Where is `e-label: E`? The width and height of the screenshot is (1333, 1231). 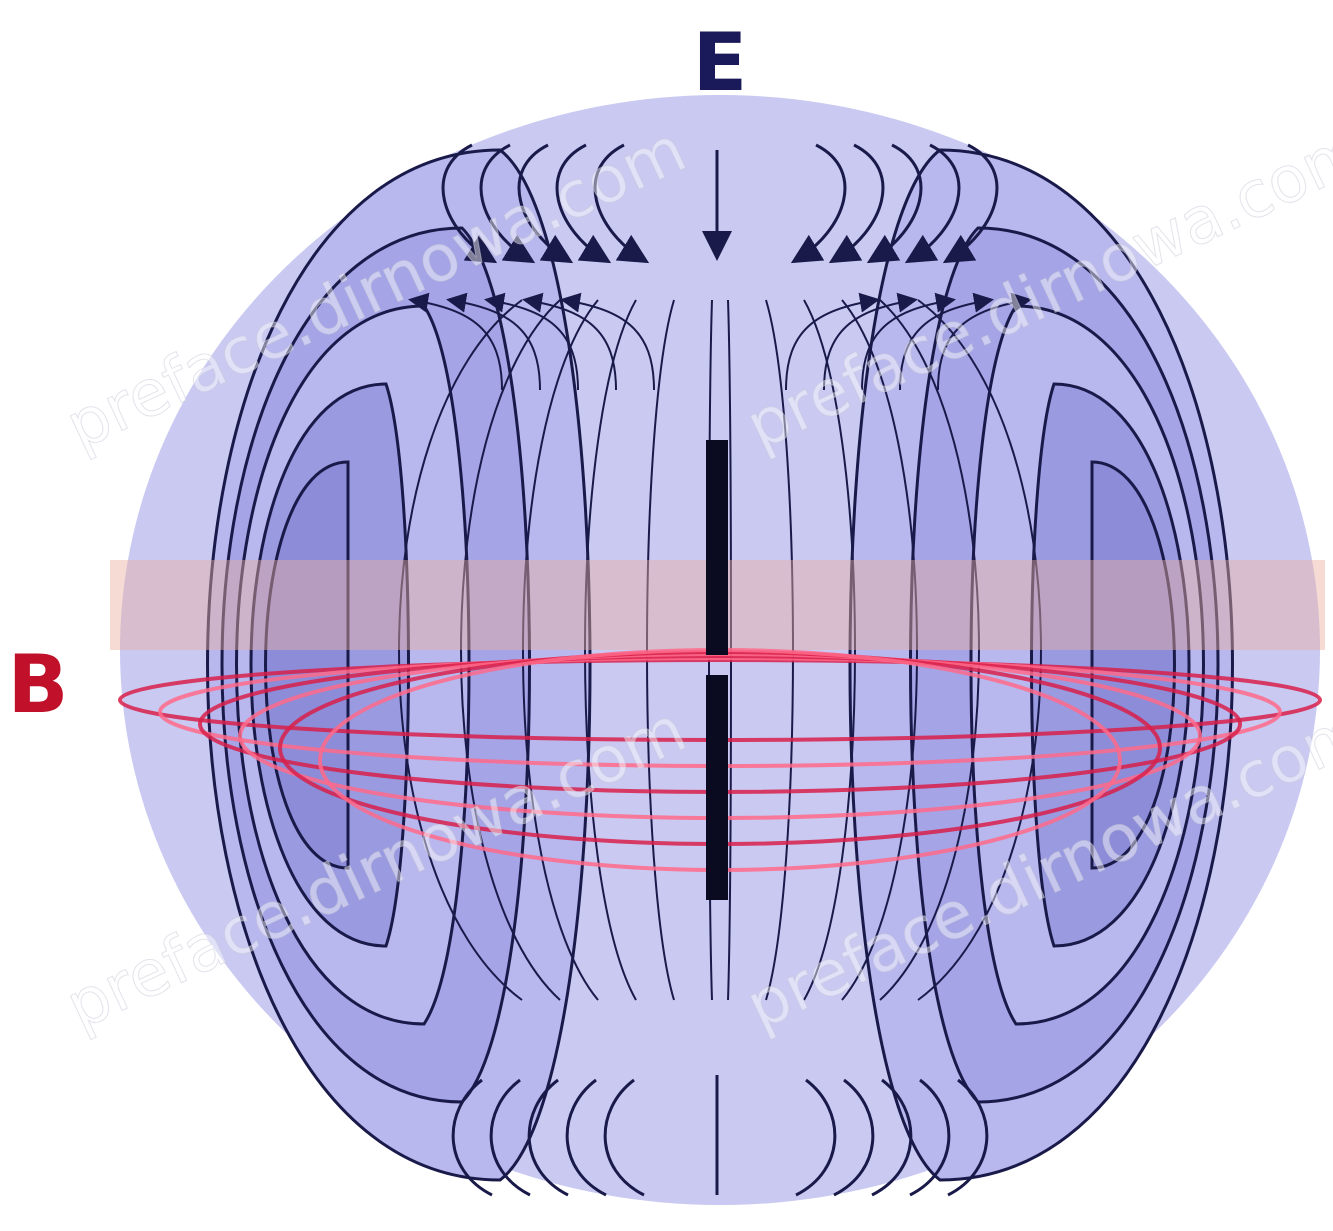 e-label: E is located at coordinates (720, 62).